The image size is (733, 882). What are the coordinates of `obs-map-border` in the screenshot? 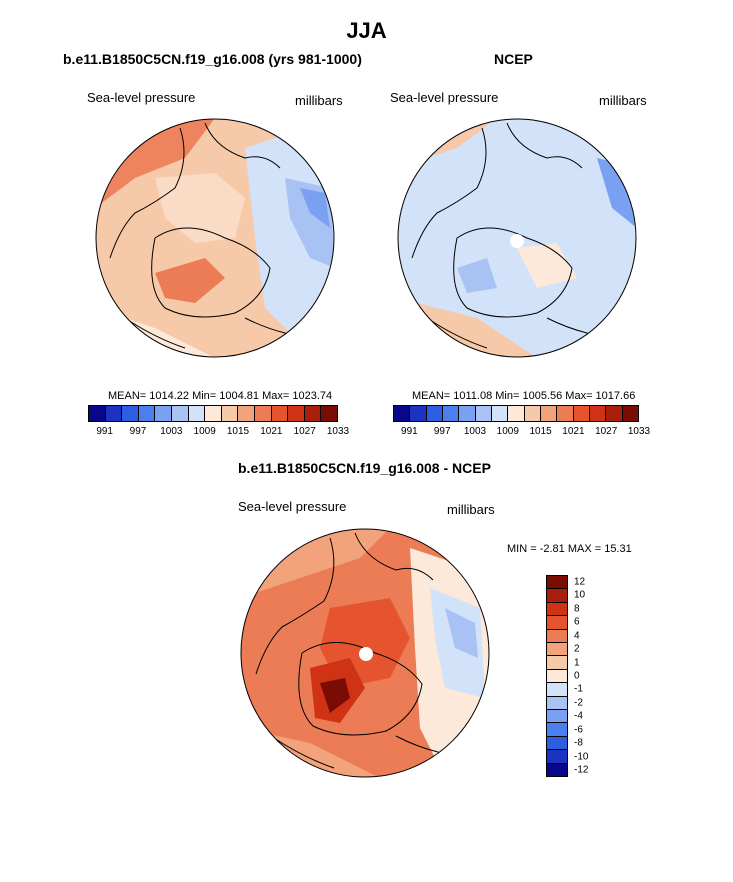 It's located at (517, 238).